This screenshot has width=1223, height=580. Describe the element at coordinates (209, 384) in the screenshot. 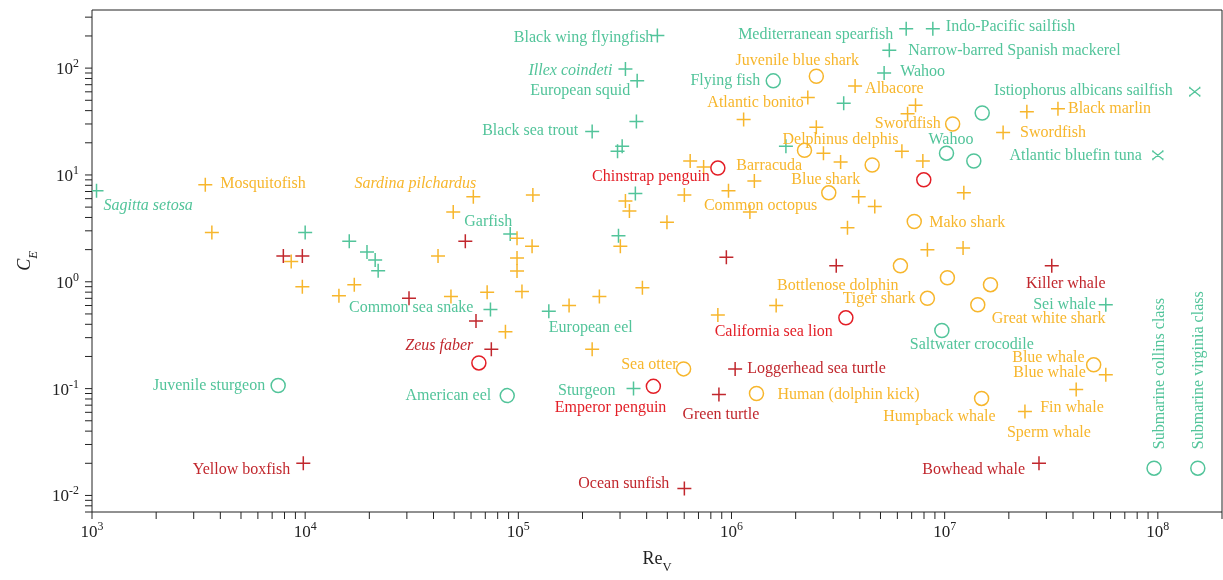

I see `annotation: Juvenile sturgeon` at that location.